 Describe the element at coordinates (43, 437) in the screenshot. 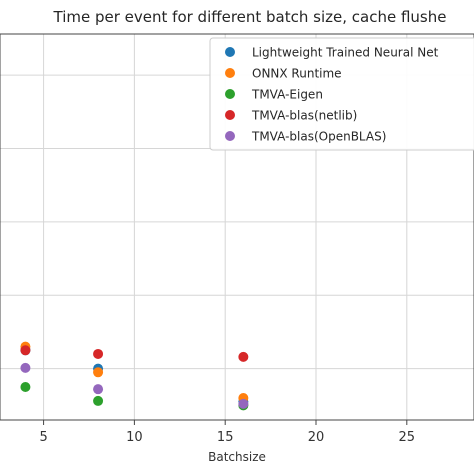

I see `x-tick-label: 5` at that location.